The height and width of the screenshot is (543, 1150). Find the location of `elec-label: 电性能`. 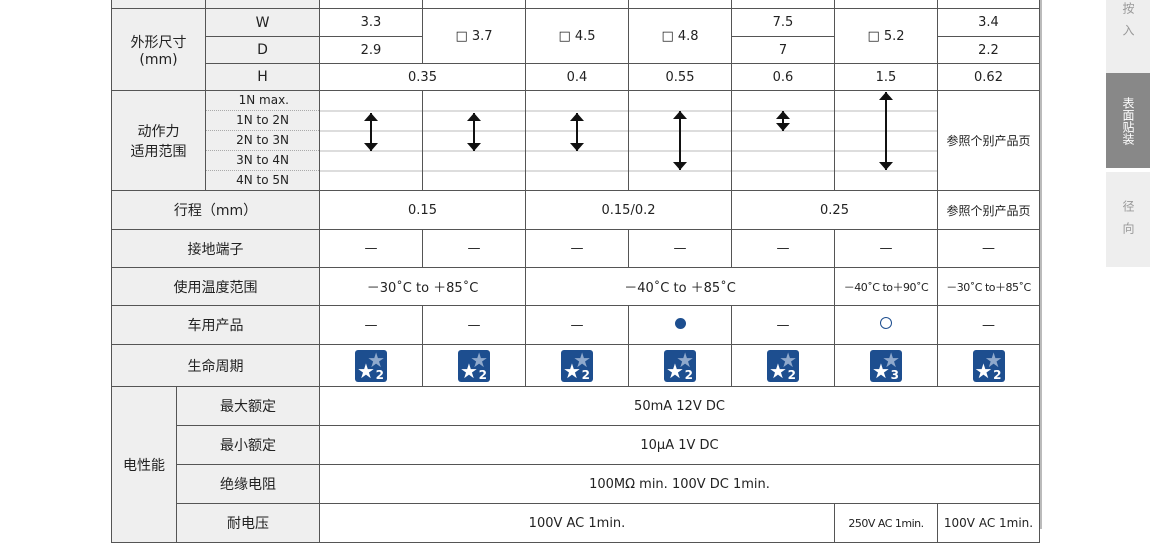

elec-label: 电性能 is located at coordinates (144, 464).